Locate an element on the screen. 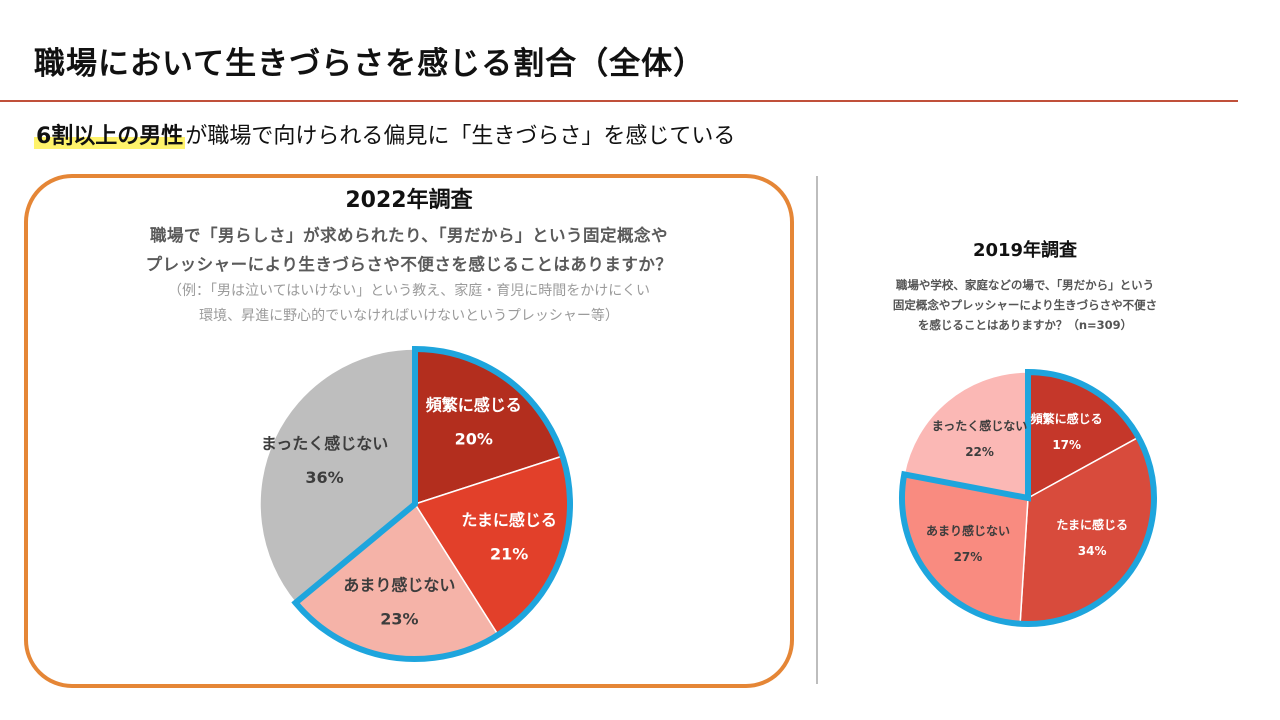 The width and height of the screenshot is (1280, 720). chart-2019-question-line: を感じることはありますか？（n=309） is located at coordinates (1025, 325).